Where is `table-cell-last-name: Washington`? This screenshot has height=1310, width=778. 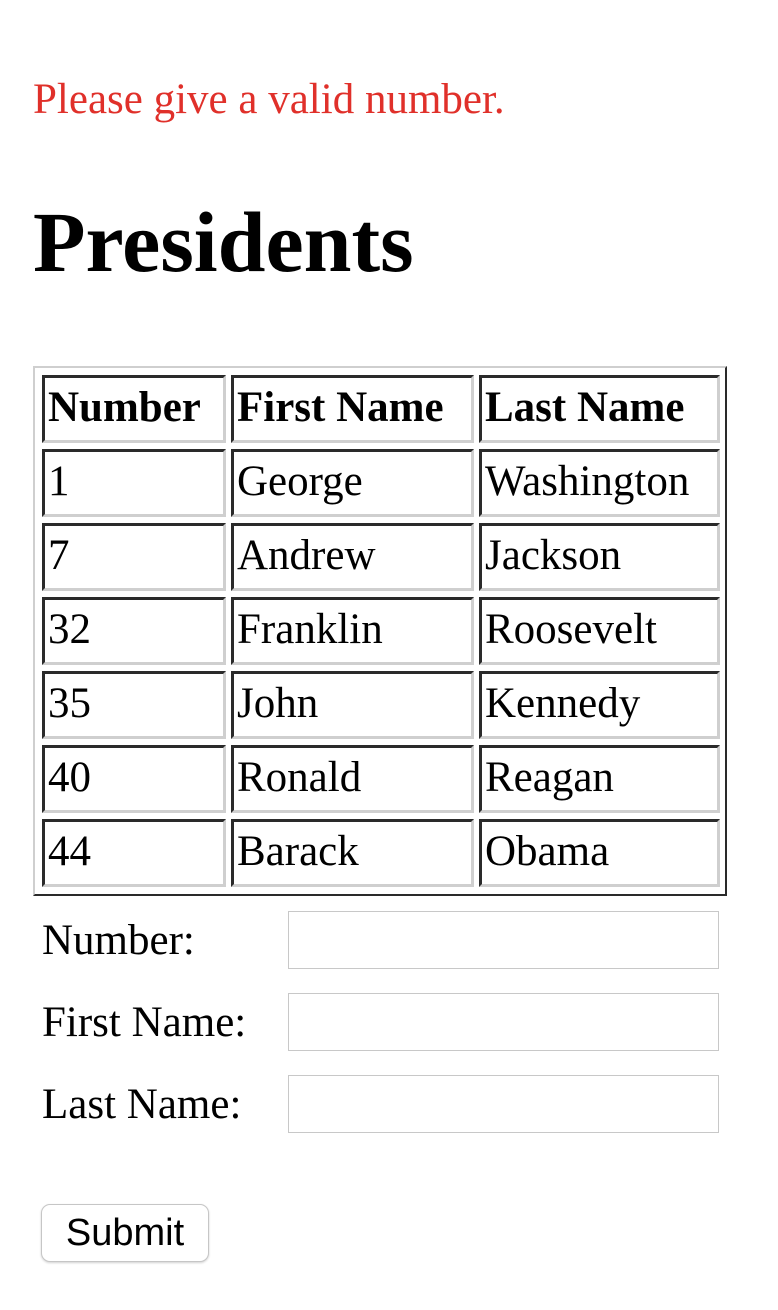
table-cell-last-name: Washington is located at coordinates (599, 483).